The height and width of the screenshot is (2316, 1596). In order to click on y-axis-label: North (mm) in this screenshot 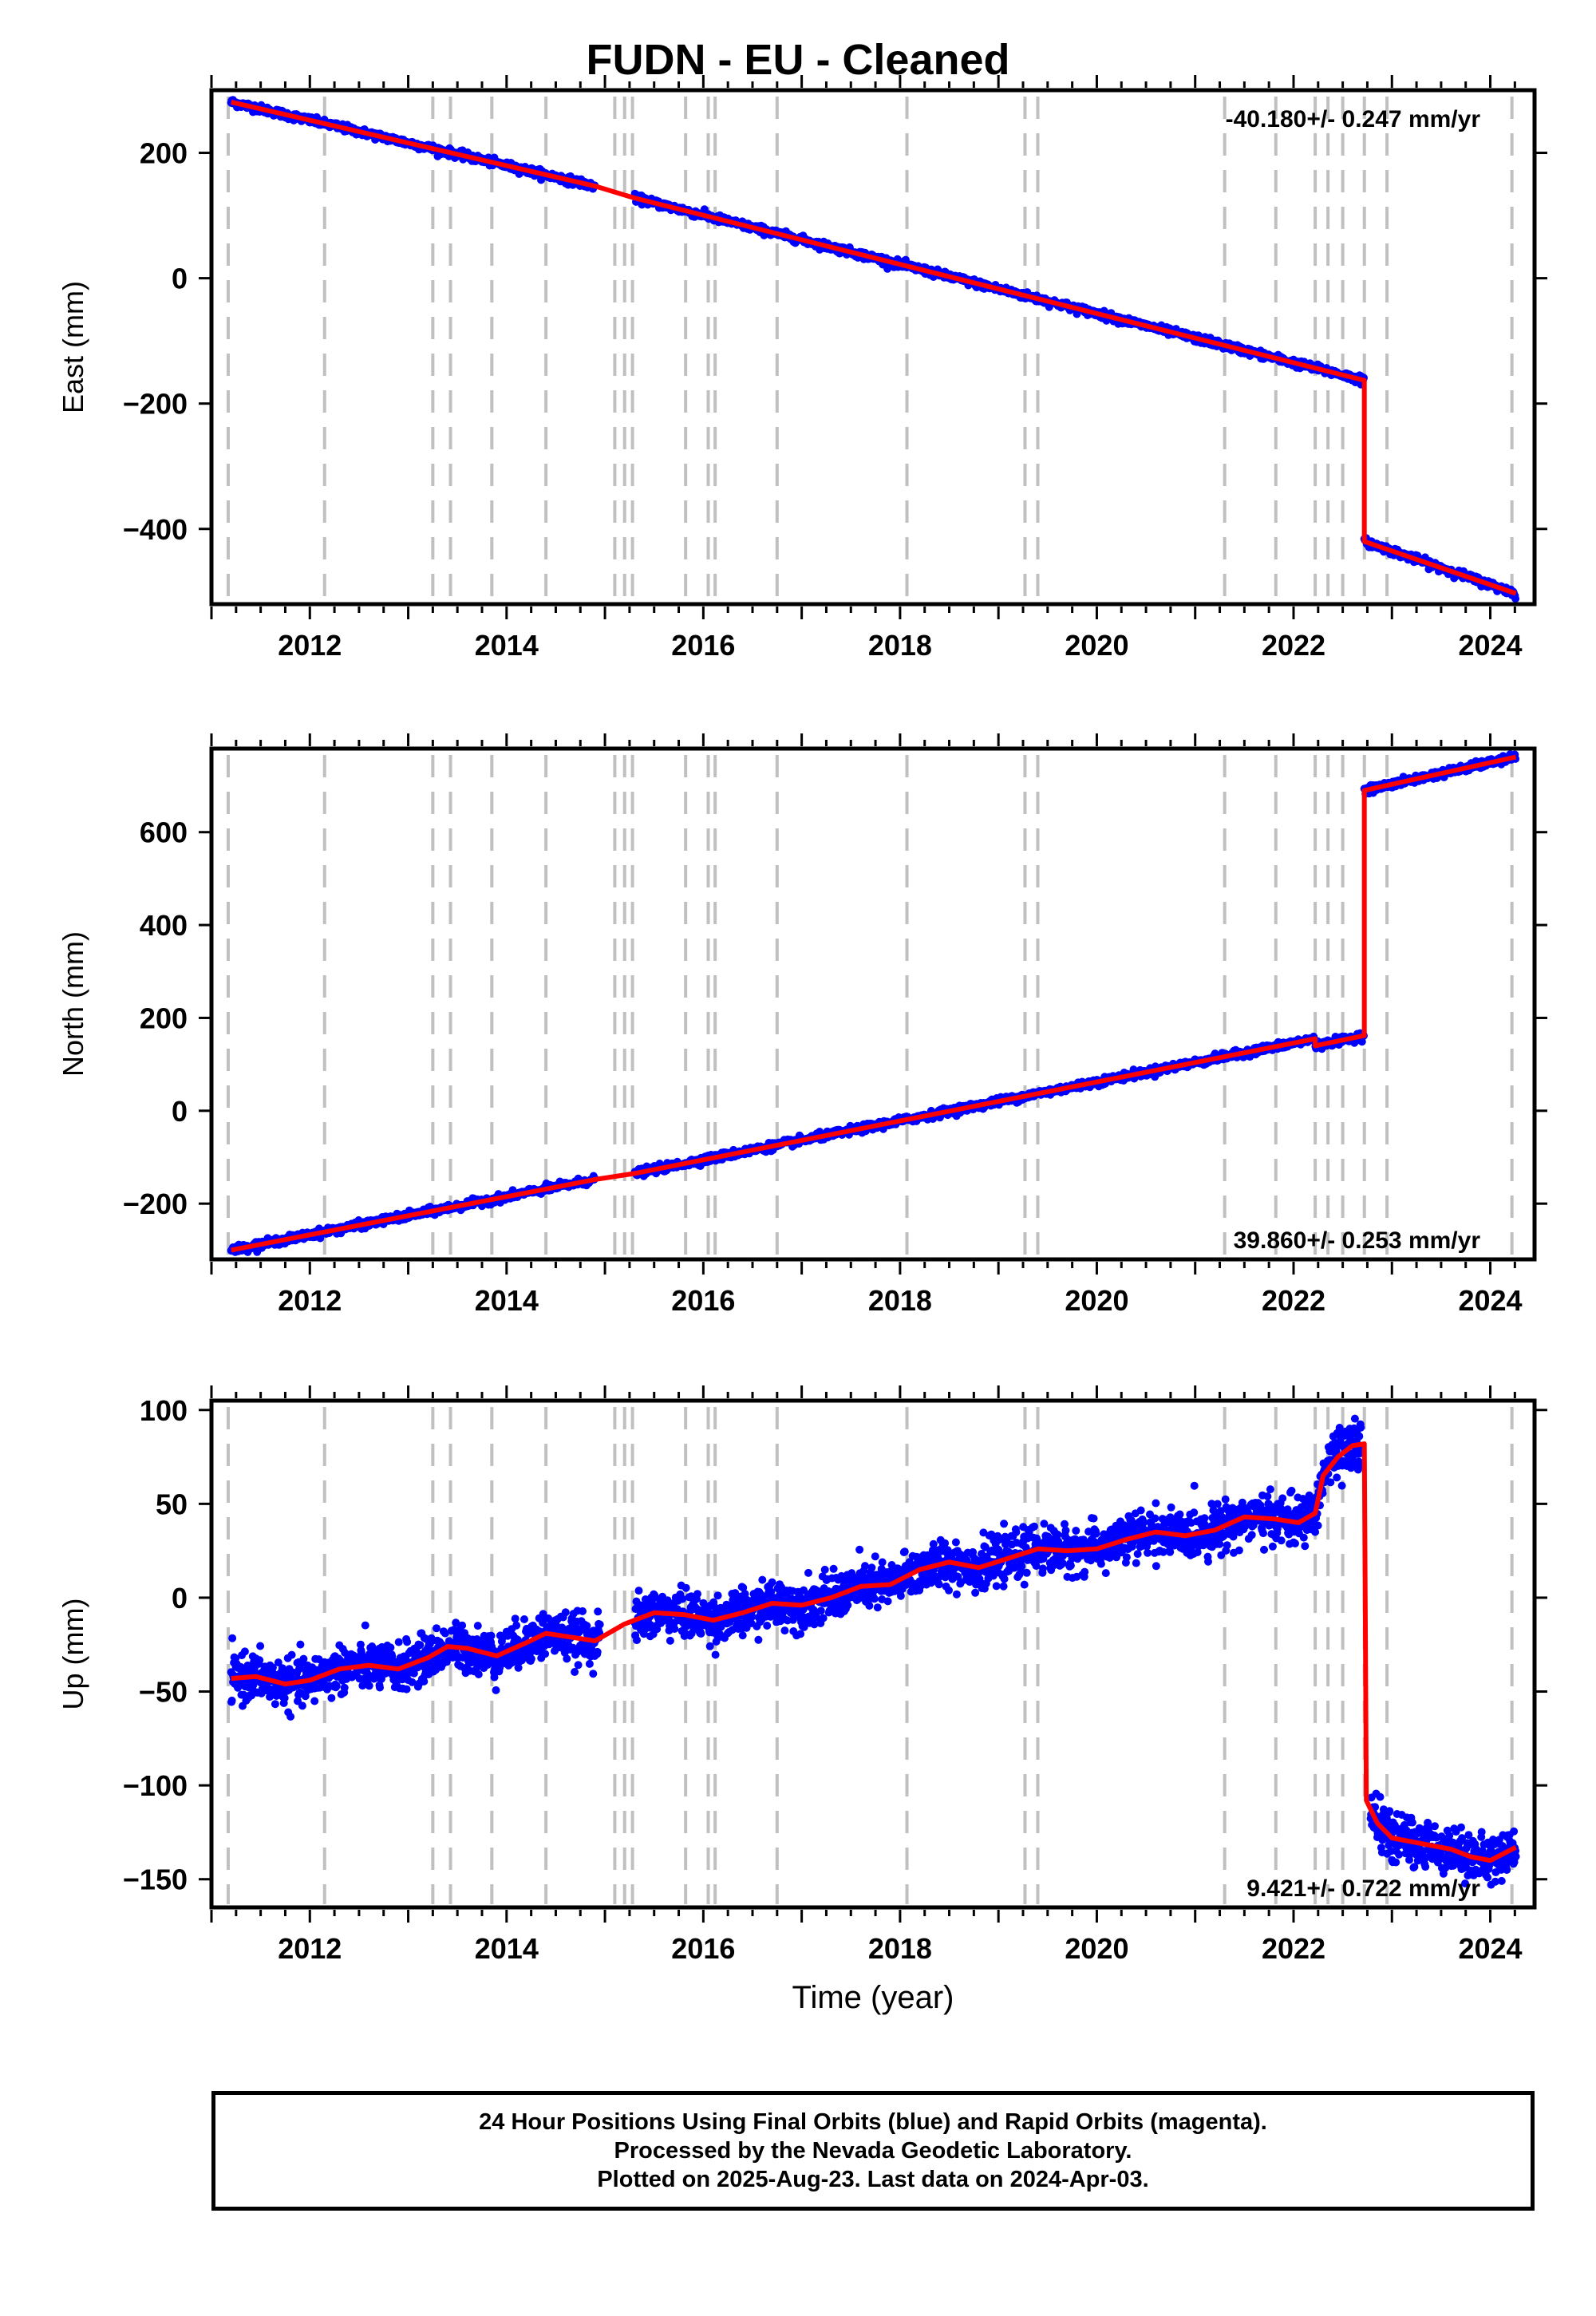, I will do `click(73, 1004)`.